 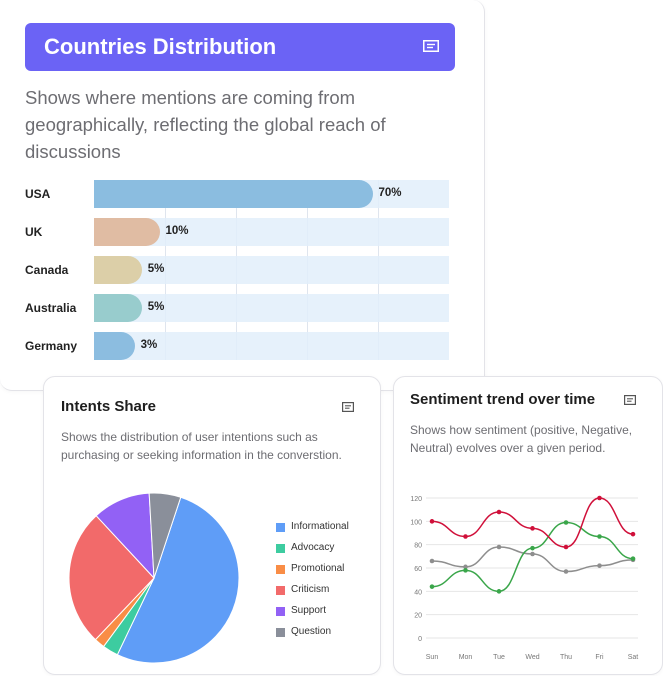 I want to click on legend-label: Informational, so click(x=320, y=526).